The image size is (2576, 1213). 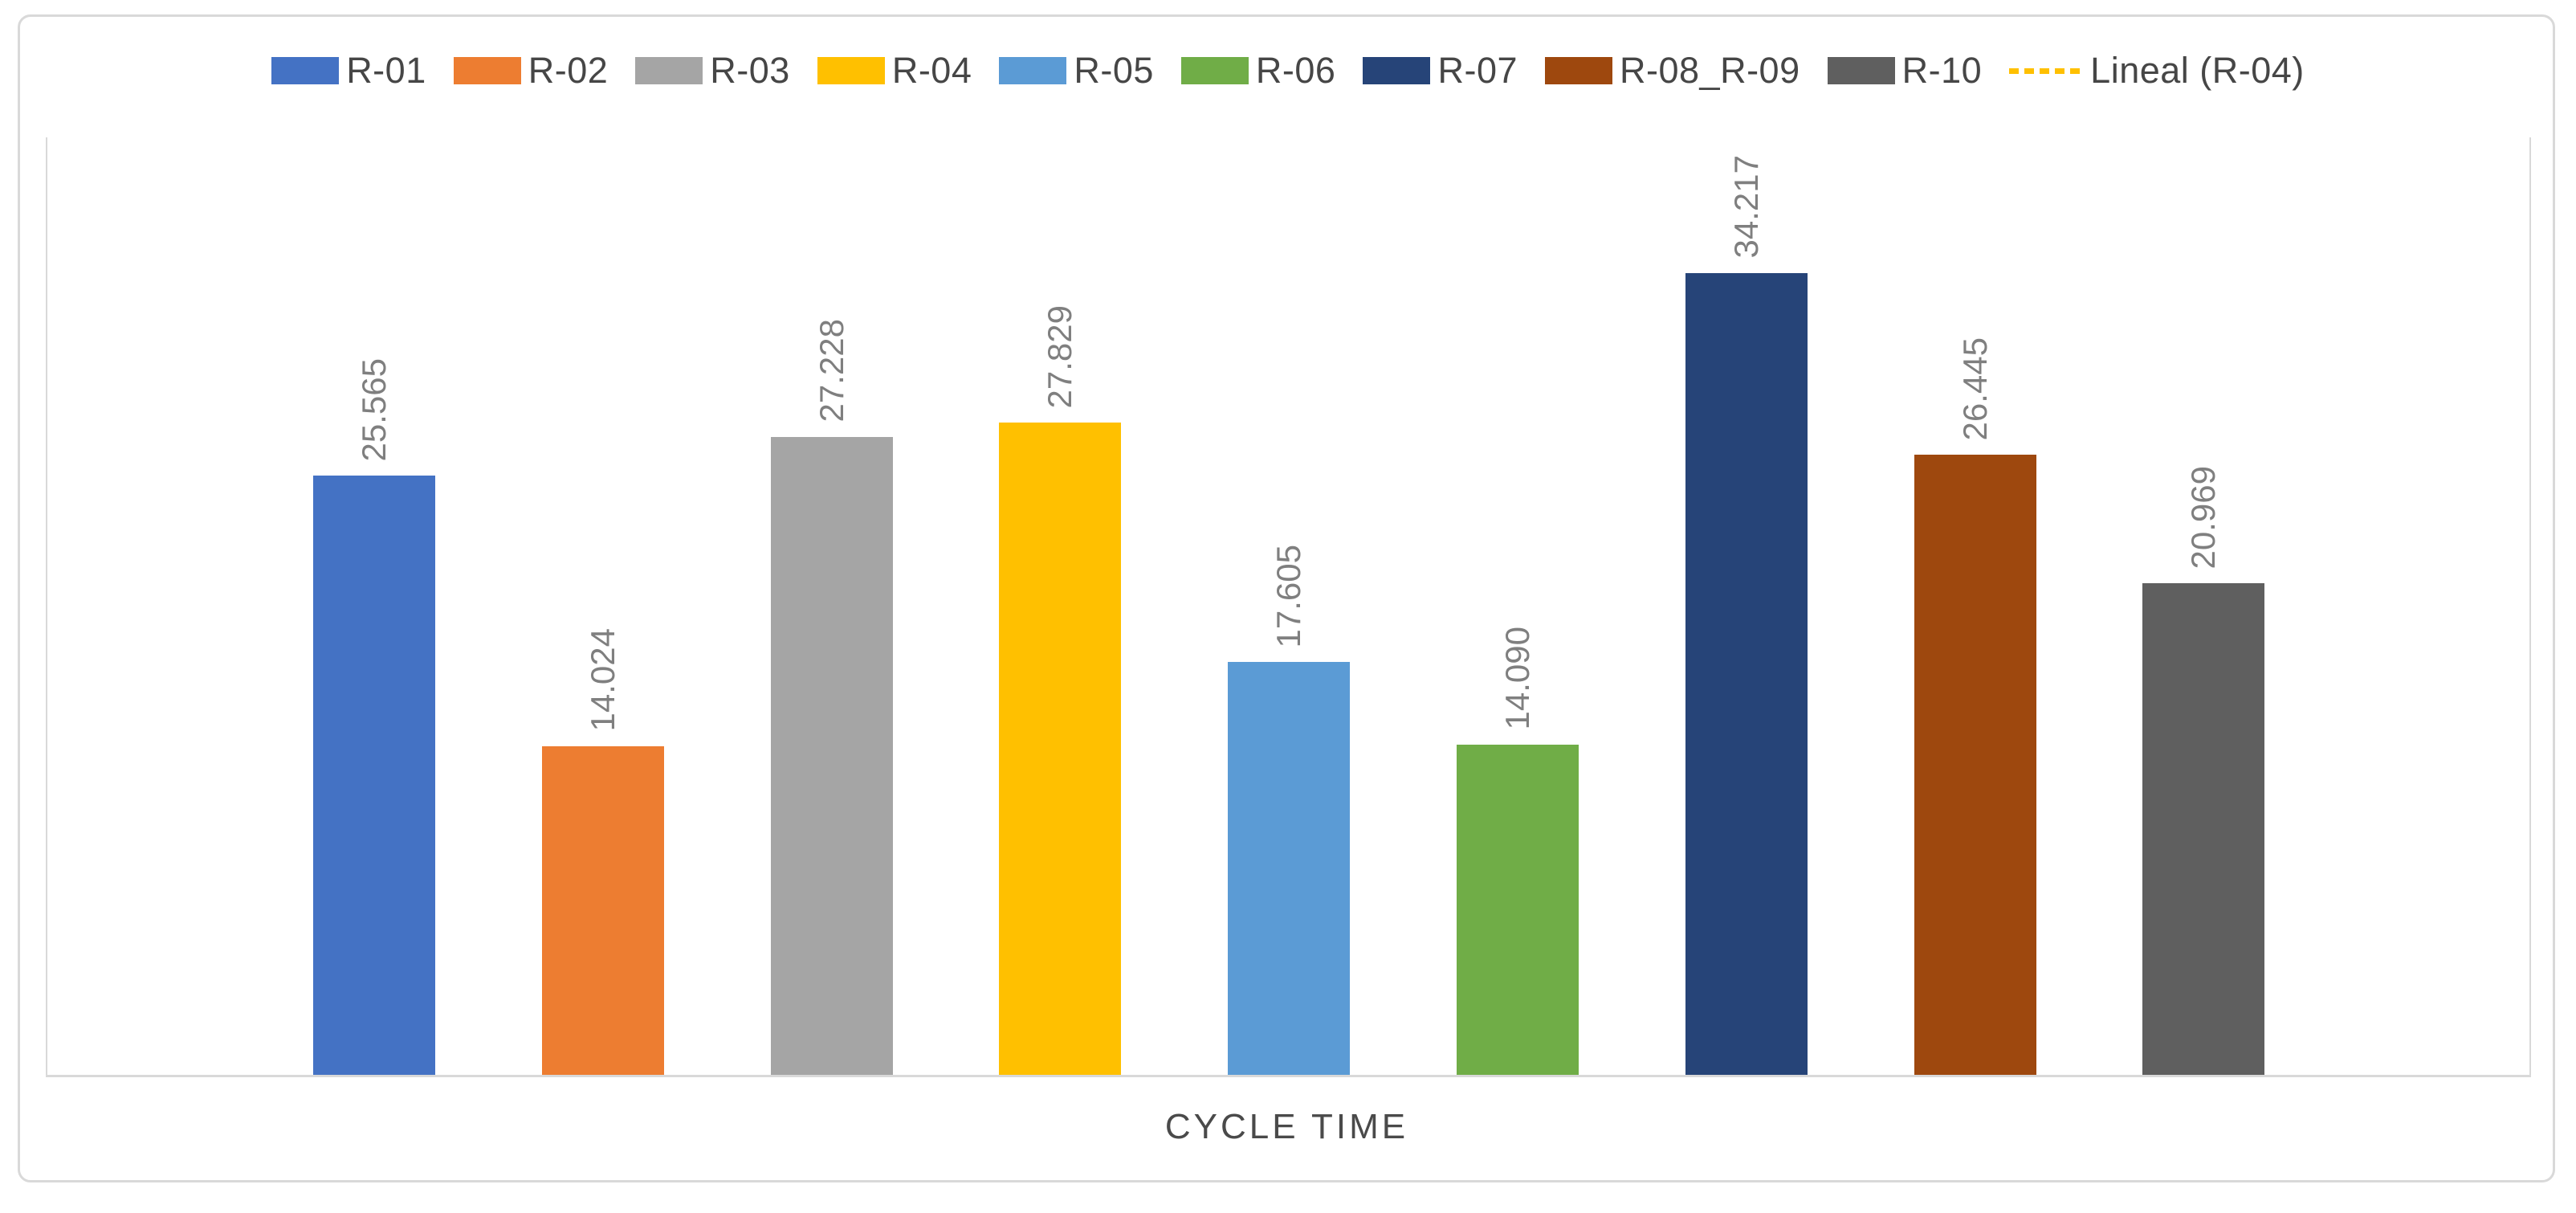 I want to click on bar-value-label: 25.565, so click(x=374, y=409).